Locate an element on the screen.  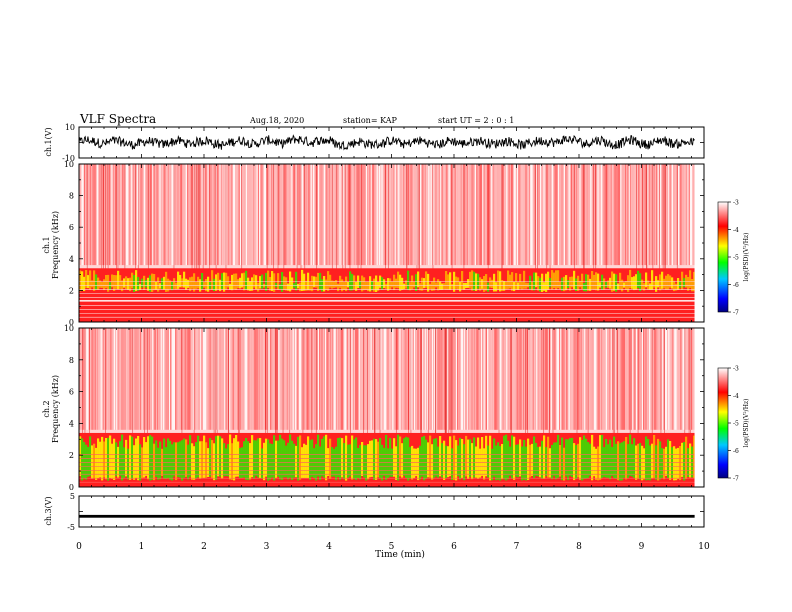
ch1-spectrogram-ylabel-frequency: Frequency (kHz) is located at coordinates (55, 245).